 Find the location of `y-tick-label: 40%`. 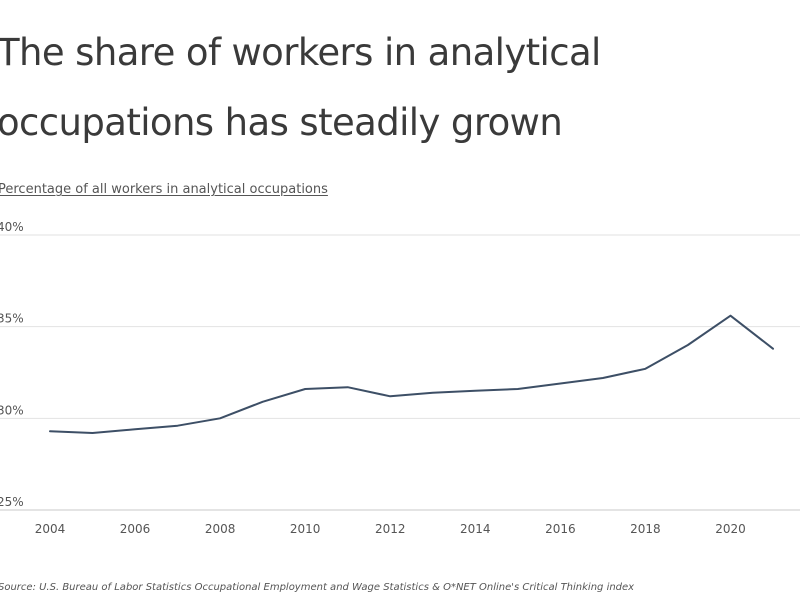

y-tick-label: 40% is located at coordinates (12, 227).